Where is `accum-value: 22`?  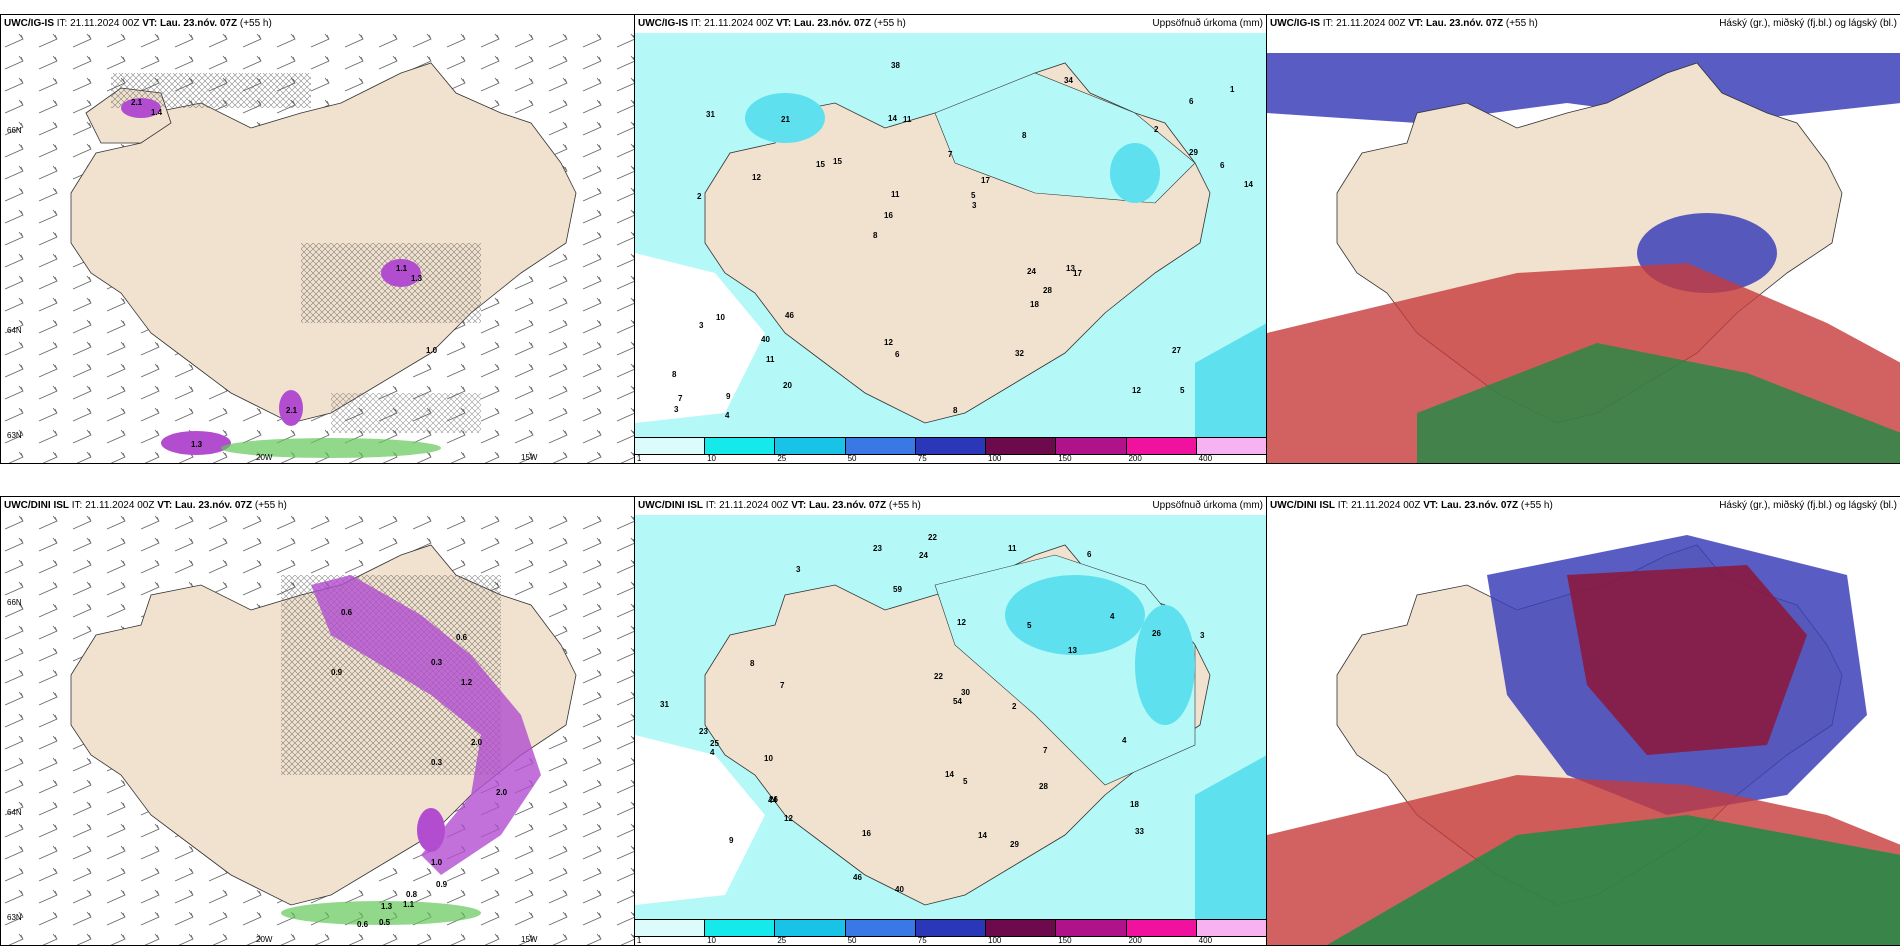 accum-value: 22 is located at coordinates (938, 676).